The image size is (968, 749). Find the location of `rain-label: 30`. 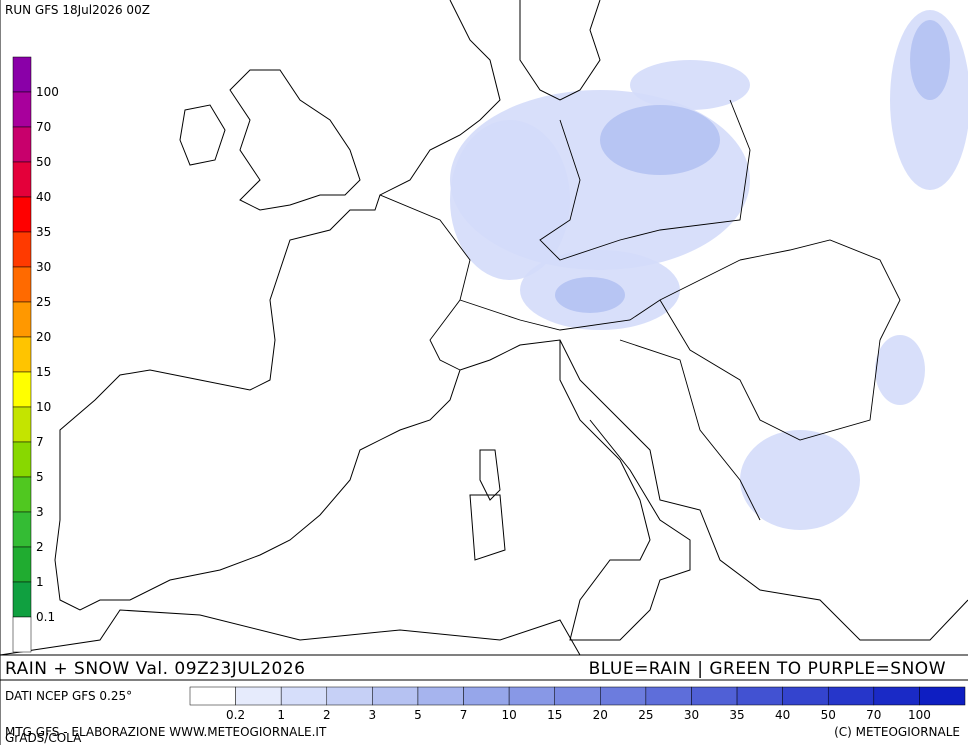

rain-label: 30 is located at coordinates (691, 715).